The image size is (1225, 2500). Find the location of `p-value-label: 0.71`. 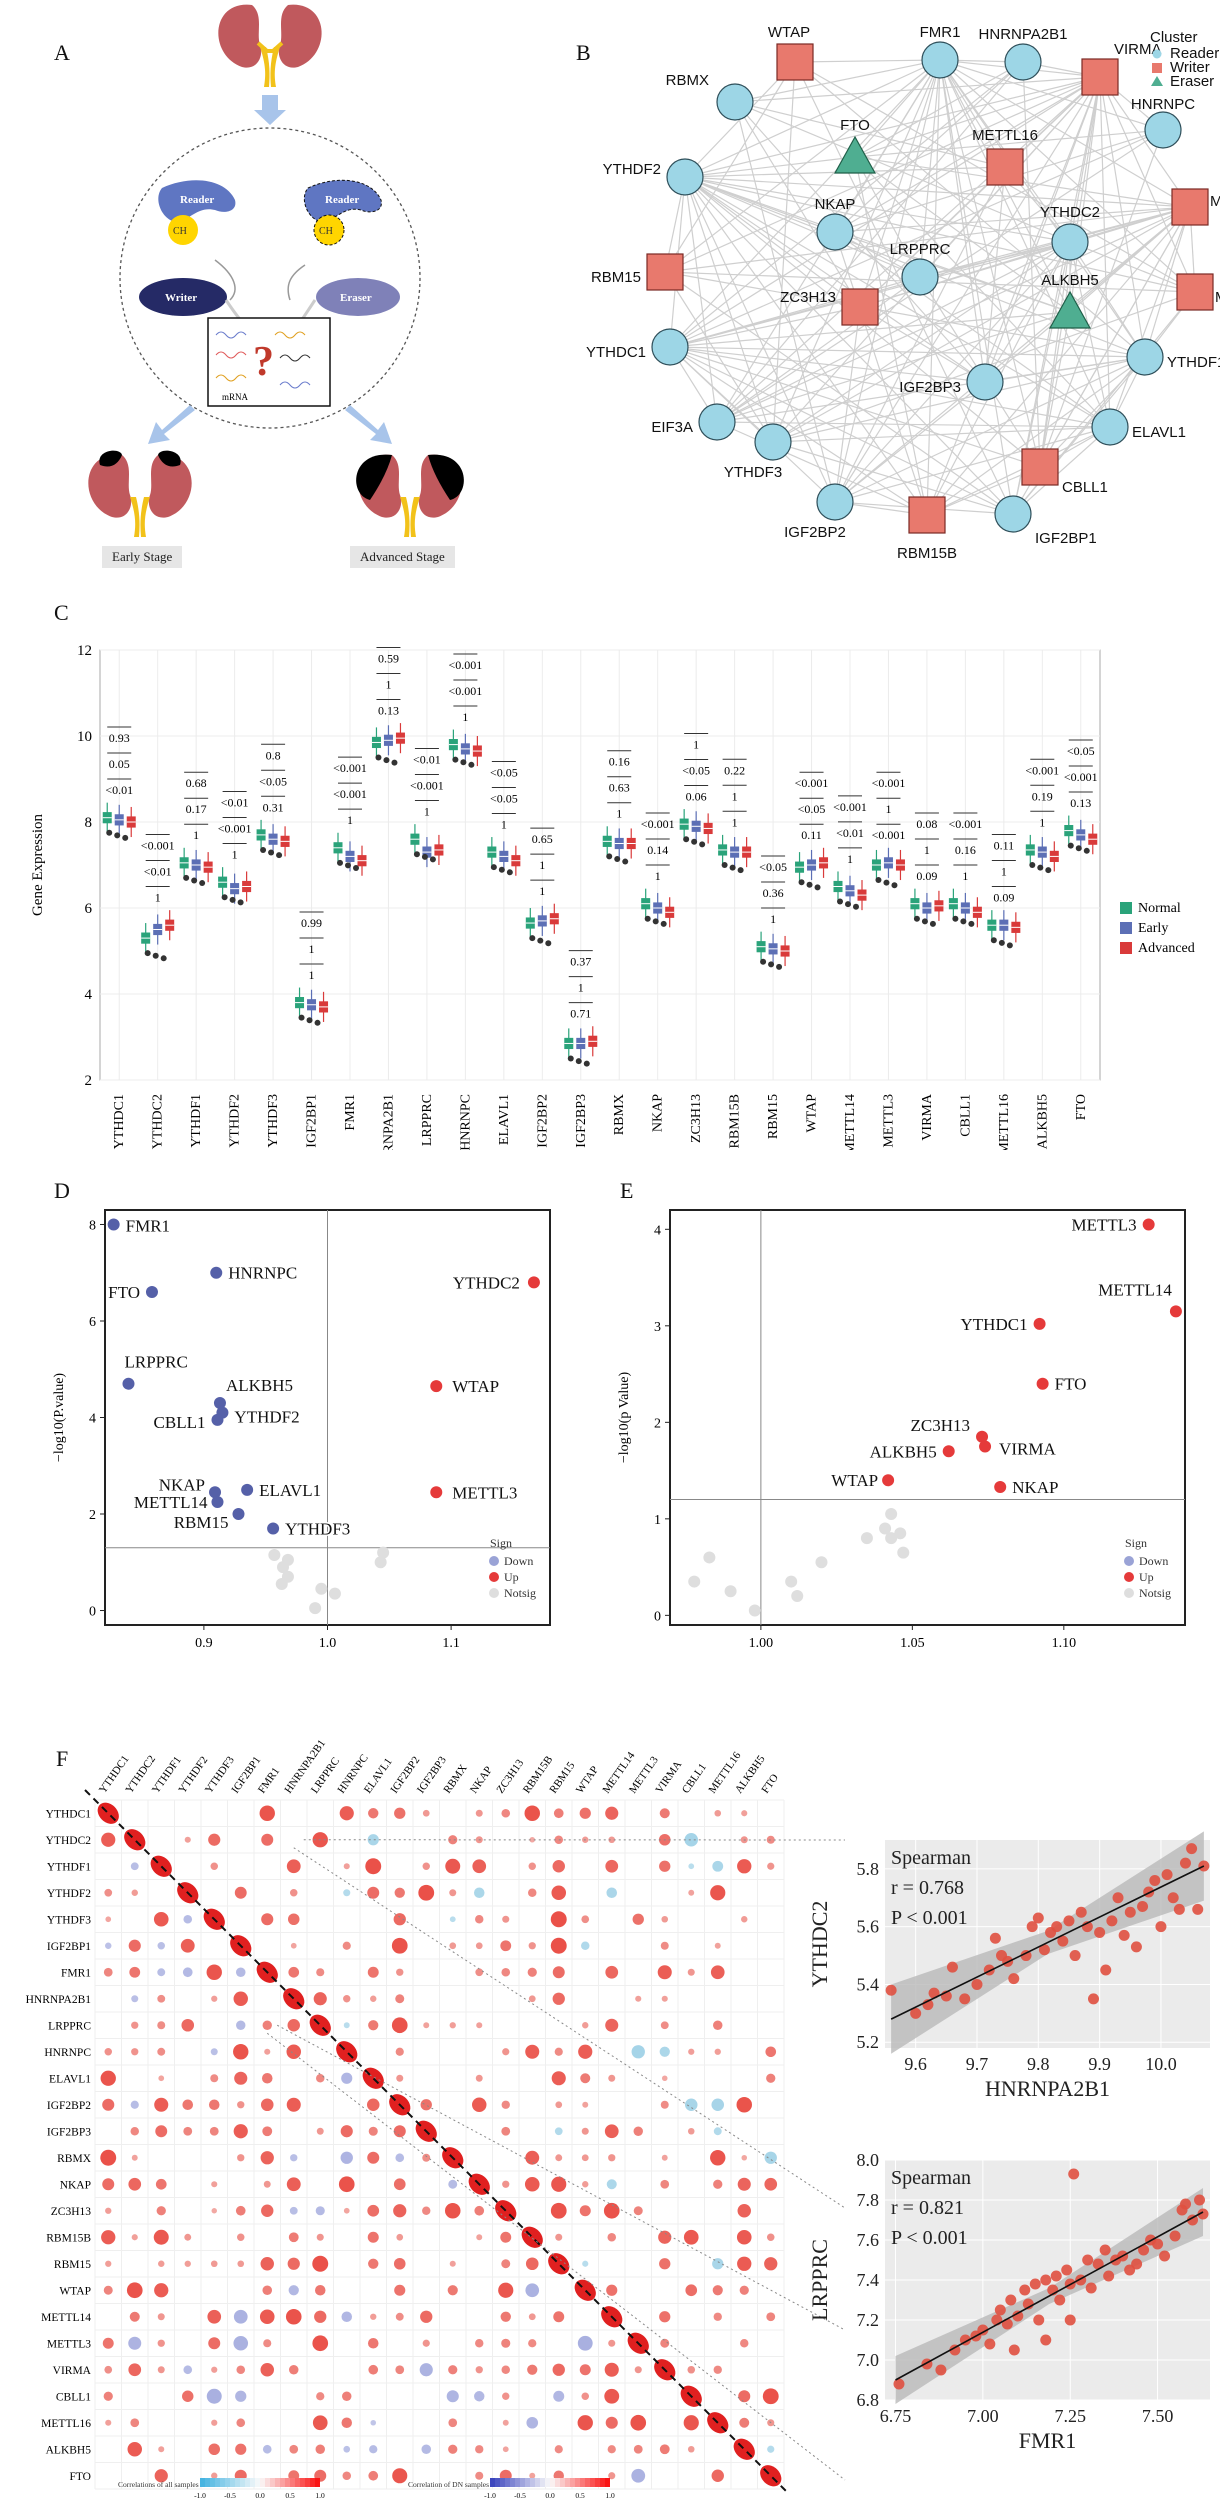

p-value-label: 0.71 is located at coordinates (580, 1014).